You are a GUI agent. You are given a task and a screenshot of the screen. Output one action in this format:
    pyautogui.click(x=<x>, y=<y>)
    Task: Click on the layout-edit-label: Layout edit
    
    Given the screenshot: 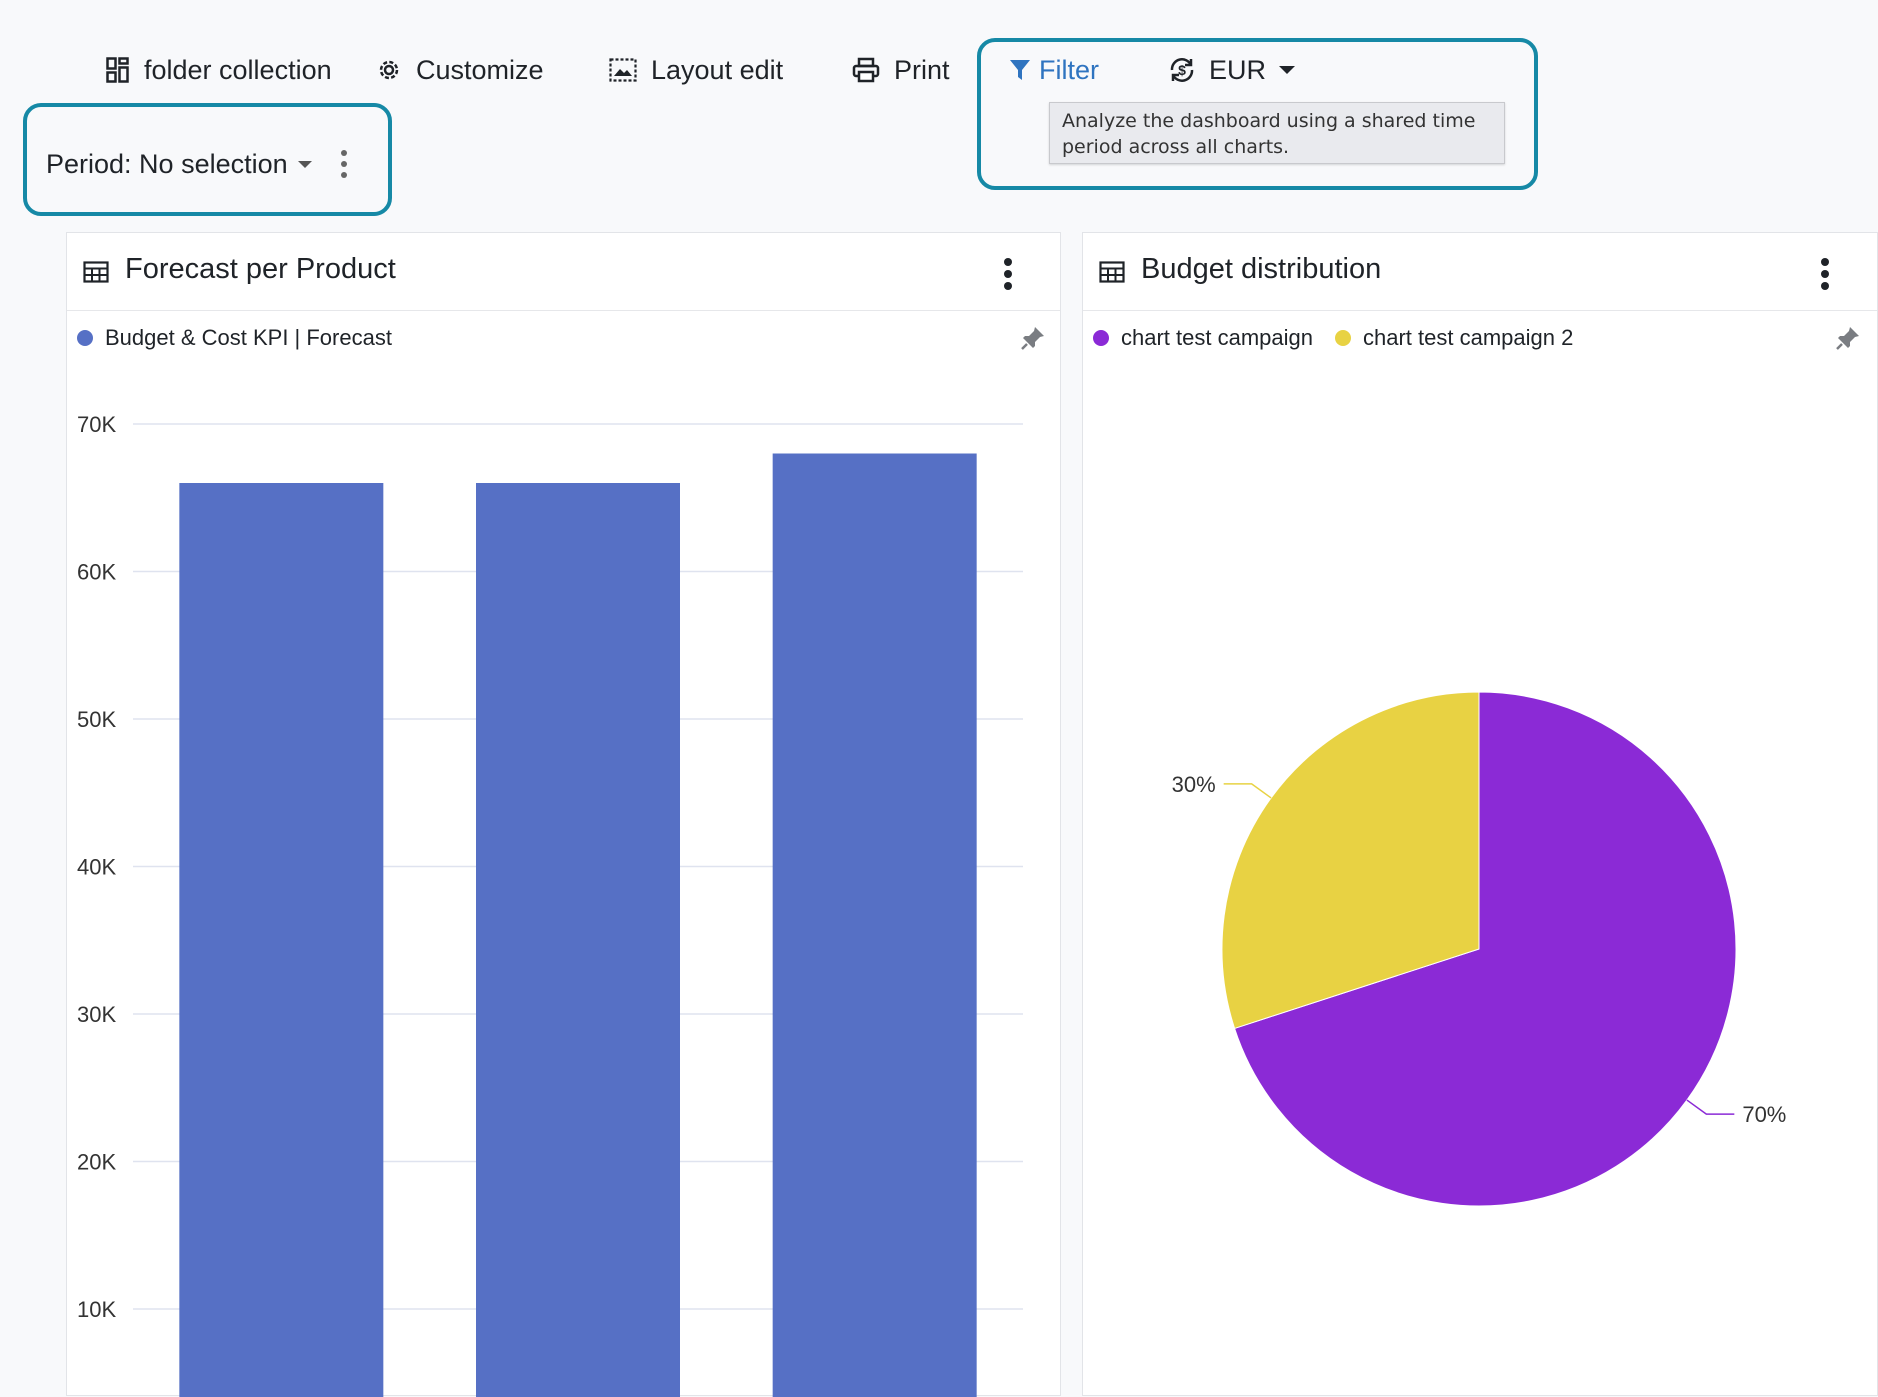 What is the action you would take?
    pyautogui.click(x=717, y=70)
    